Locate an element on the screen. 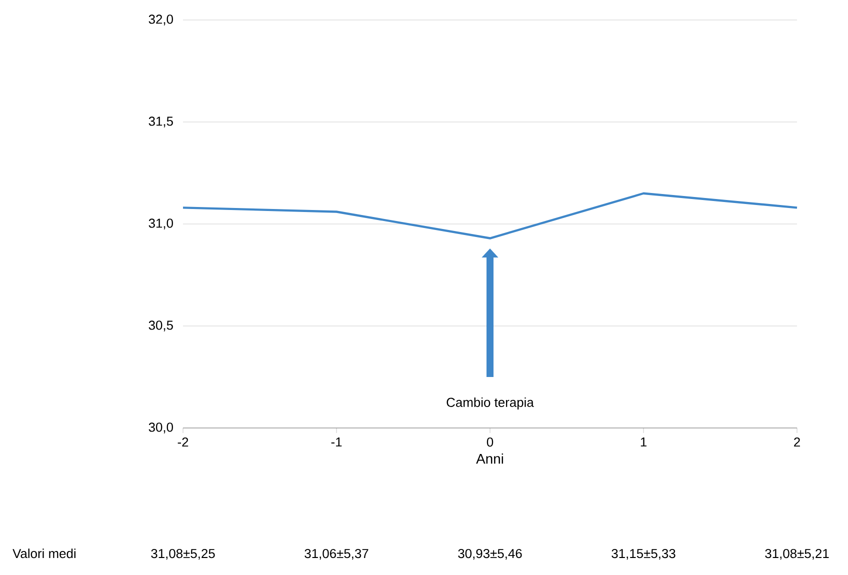  text: 30,93±5,46 is located at coordinates (490, 554).